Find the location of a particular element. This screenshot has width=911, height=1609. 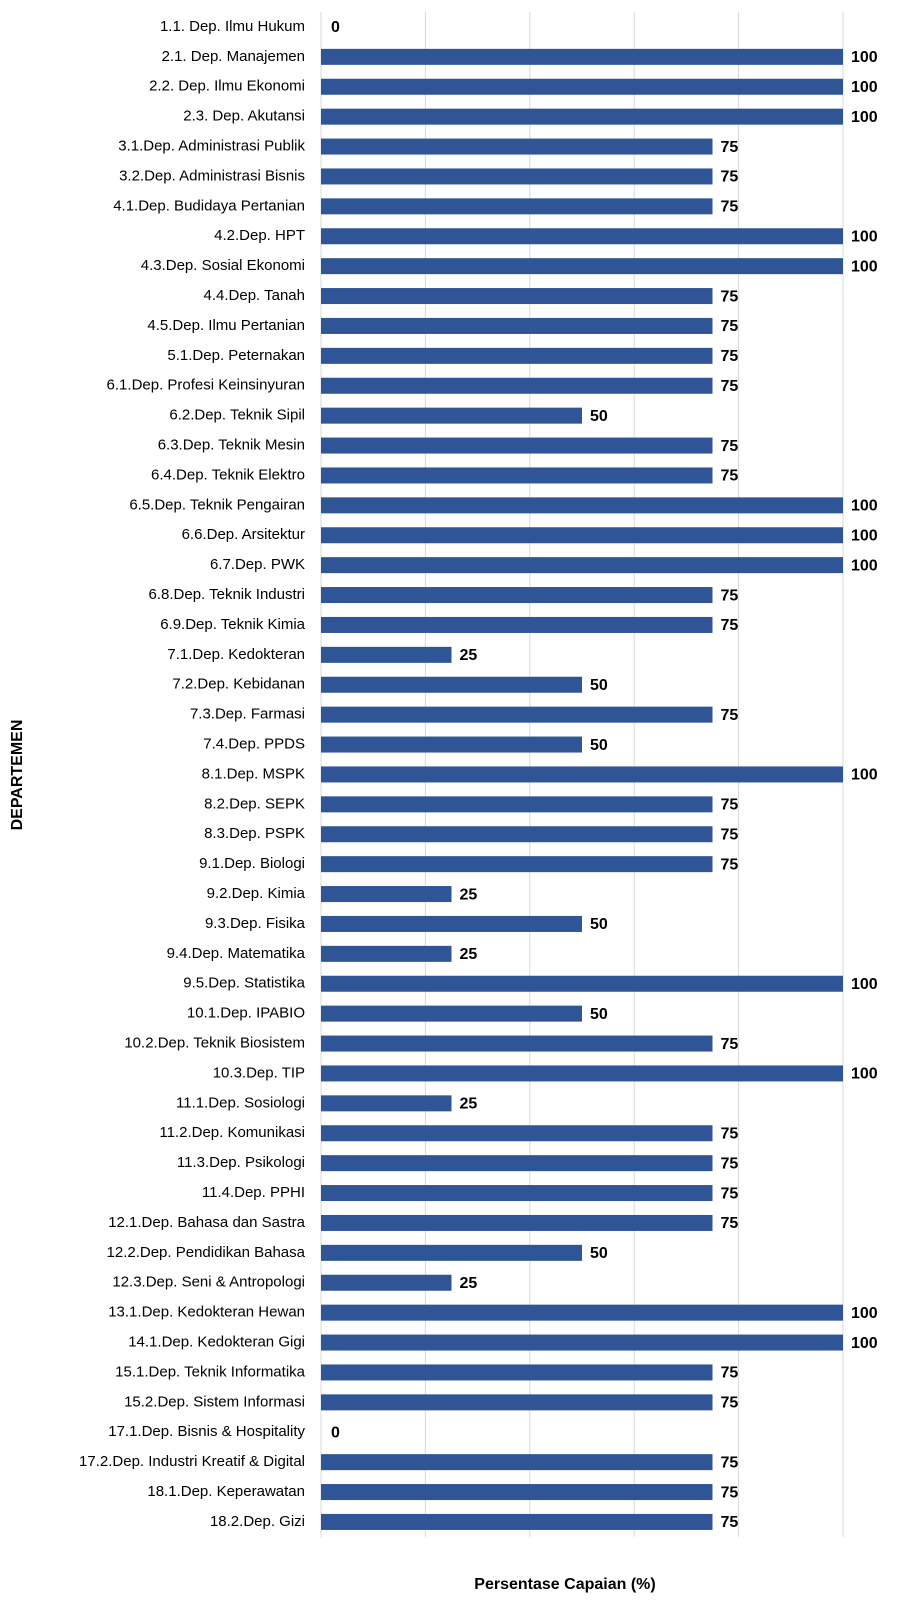

y-tick-label: 6.1.Dep. Profesi Keinsinyuran is located at coordinates (206, 385).